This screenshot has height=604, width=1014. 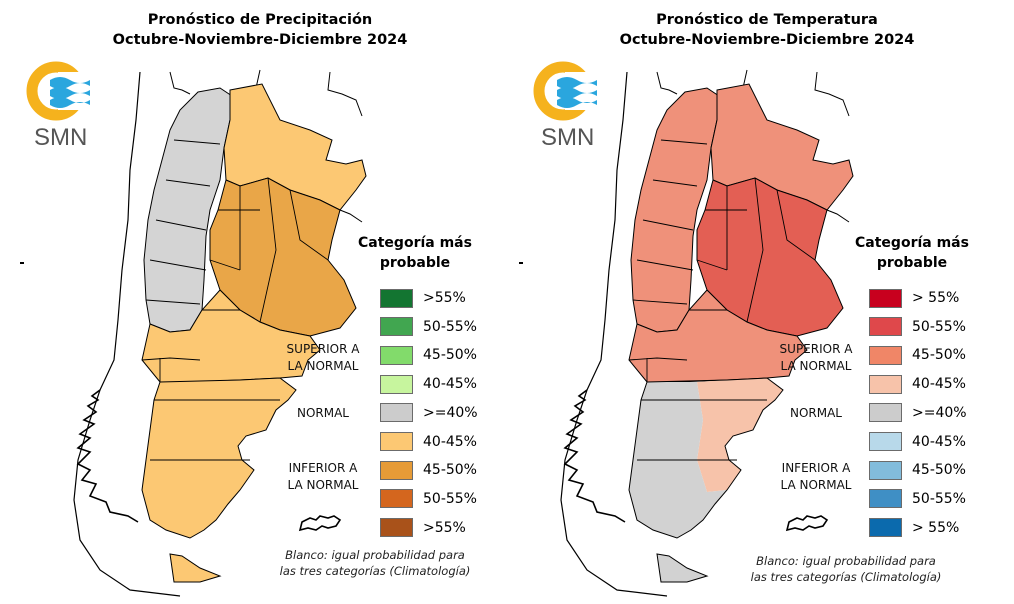 What do you see at coordinates (838, 216) in the screenshot?
I see `uruguay-border` at bounding box center [838, 216].